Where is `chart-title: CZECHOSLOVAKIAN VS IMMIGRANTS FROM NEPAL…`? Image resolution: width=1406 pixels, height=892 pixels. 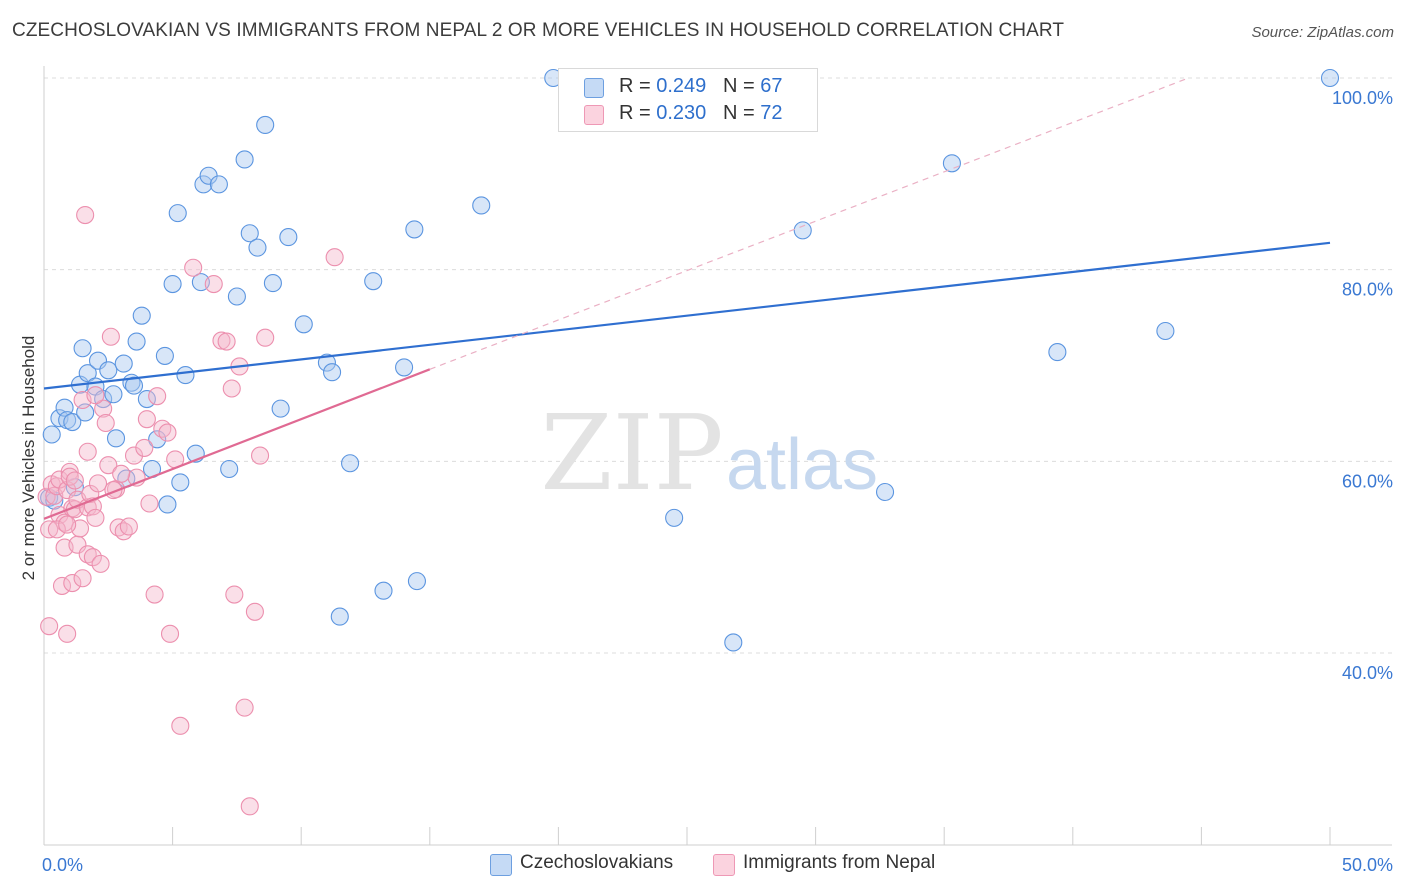 chart-title: CZECHOSLOVAKIAN VS IMMIGRANTS FROM NEPAL… is located at coordinates (538, 30).